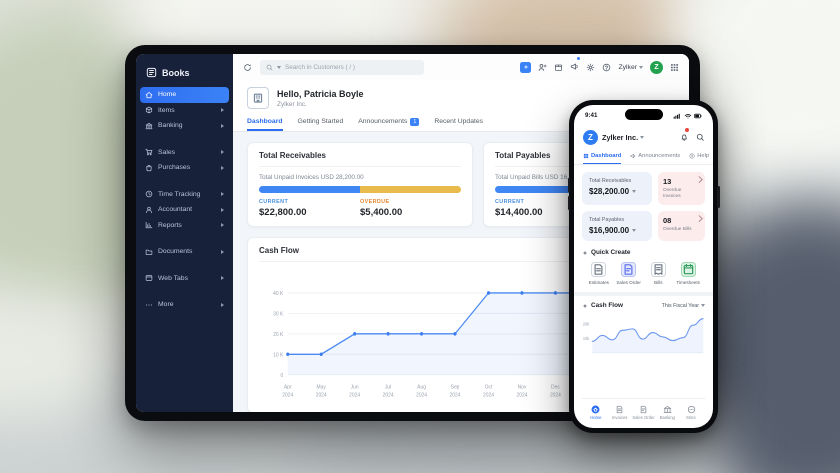 The image size is (840, 473). Describe the element at coordinates (184, 168) in the screenshot. I see `sidebar-item-purchases: Purchases` at that location.